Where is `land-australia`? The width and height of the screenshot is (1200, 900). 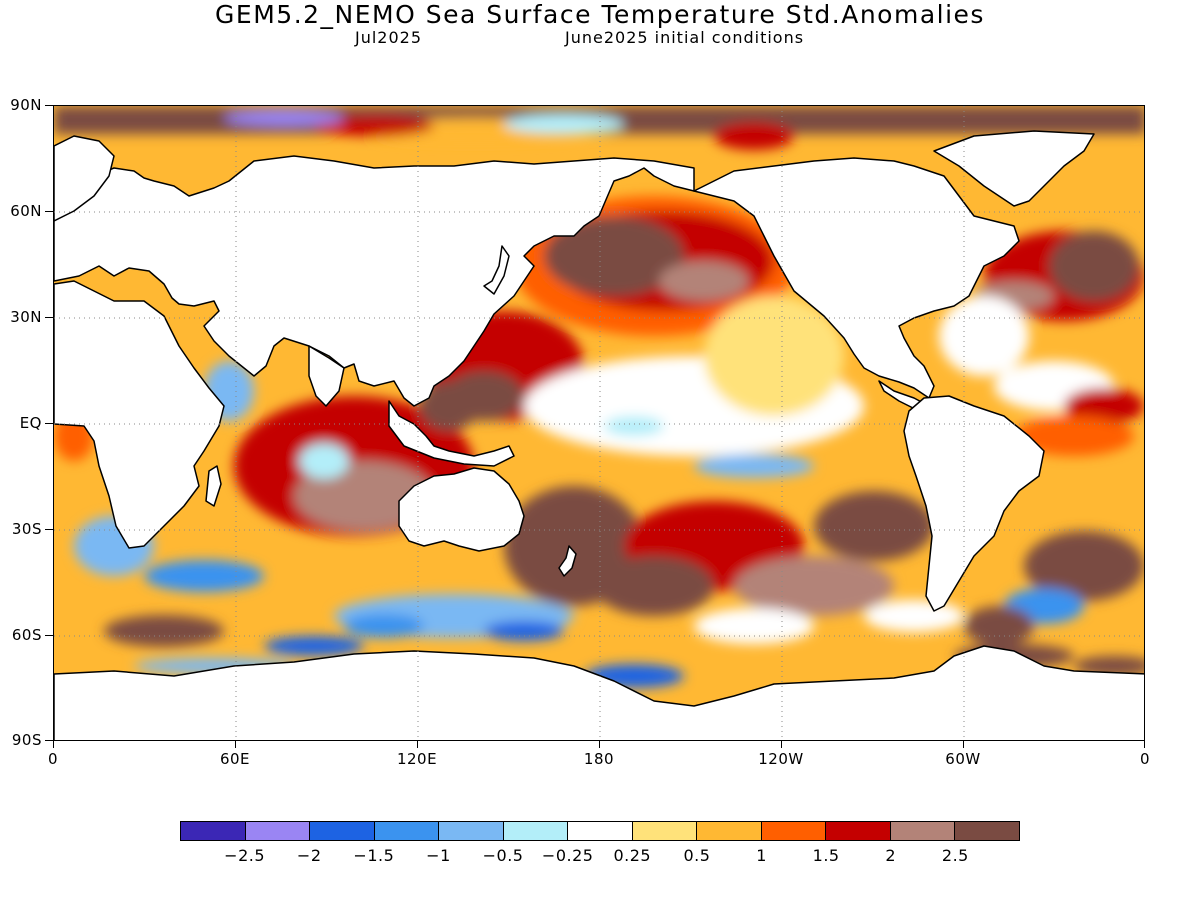
land-australia is located at coordinates (461, 509).